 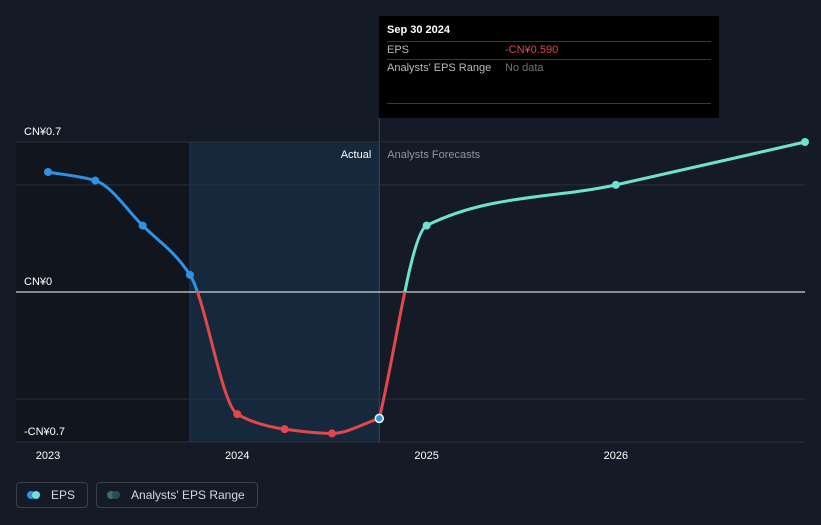 I want to click on actual-section-label: Actual, so click(x=356, y=155).